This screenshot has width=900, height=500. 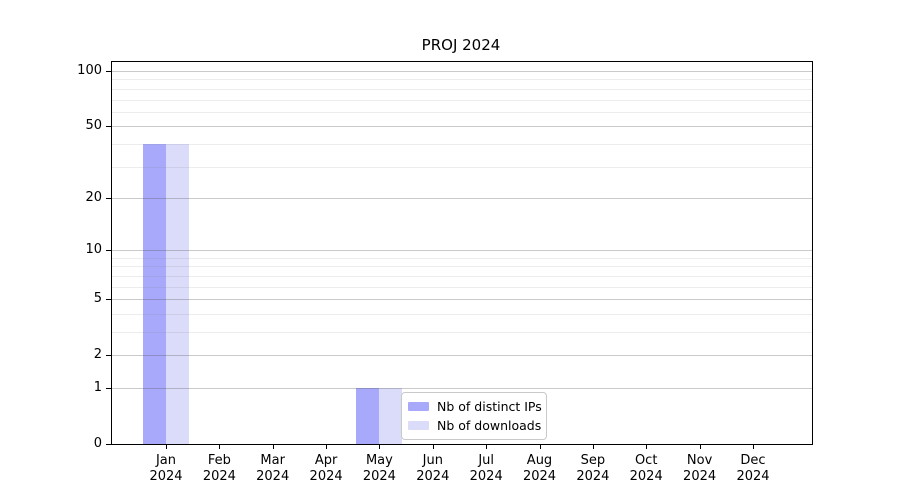 What do you see at coordinates (166, 468) in the screenshot?
I see `x-tick-label-jan: Jan 2024` at bounding box center [166, 468].